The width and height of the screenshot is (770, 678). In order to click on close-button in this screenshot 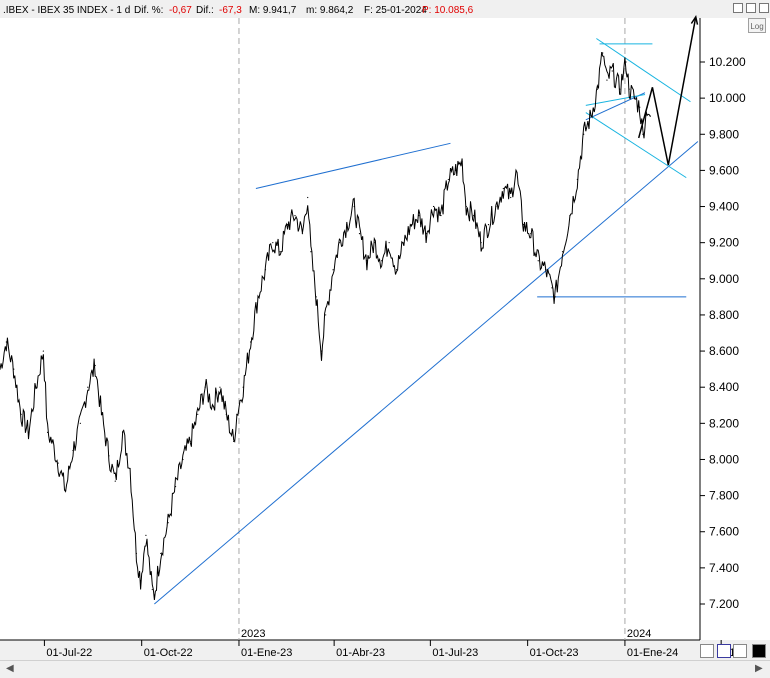, I will do `click(764, 8)`.